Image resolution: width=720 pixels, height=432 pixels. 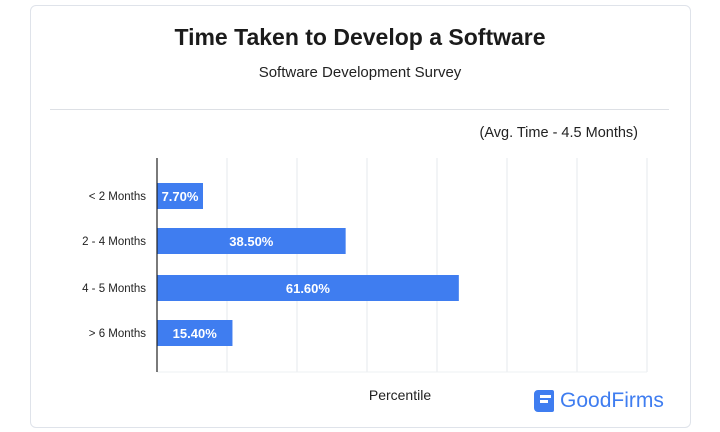 What do you see at coordinates (360, 72) in the screenshot?
I see `chart-subtitle: Software Development Survey` at bounding box center [360, 72].